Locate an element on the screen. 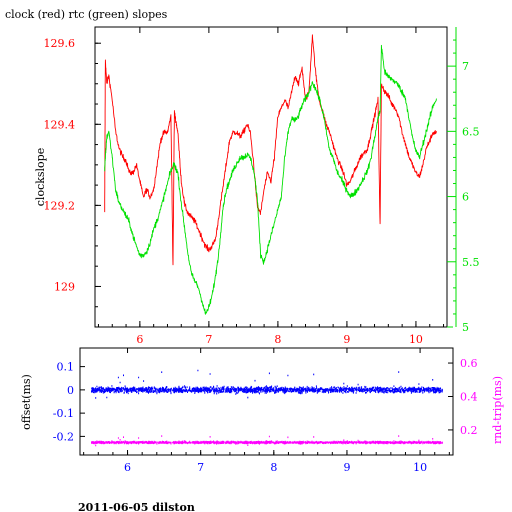 This screenshot has width=512, height=512. bottom-x-tick-label: 7 is located at coordinates (200, 467).